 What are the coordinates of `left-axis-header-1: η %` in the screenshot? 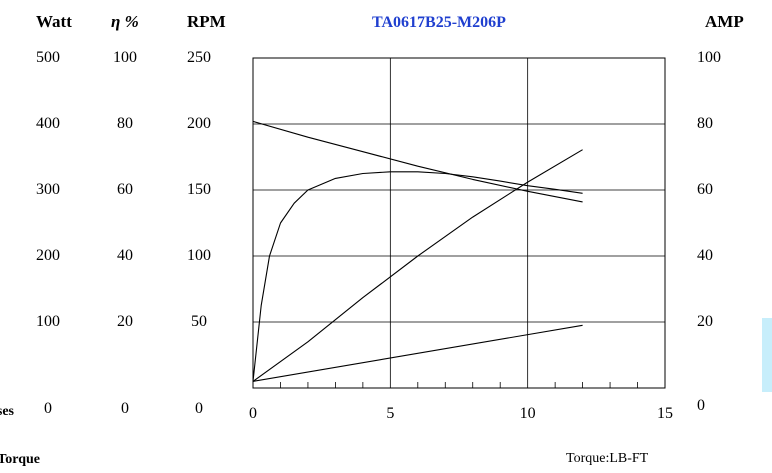 It's located at (125, 21).